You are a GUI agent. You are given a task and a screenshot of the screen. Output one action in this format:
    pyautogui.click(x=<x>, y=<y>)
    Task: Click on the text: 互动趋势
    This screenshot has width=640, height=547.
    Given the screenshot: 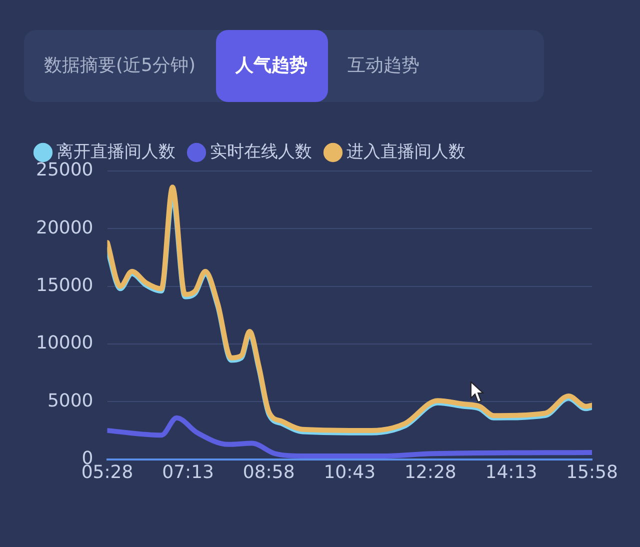 What is the action you would take?
    pyautogui.click(x=383, y=66)
    